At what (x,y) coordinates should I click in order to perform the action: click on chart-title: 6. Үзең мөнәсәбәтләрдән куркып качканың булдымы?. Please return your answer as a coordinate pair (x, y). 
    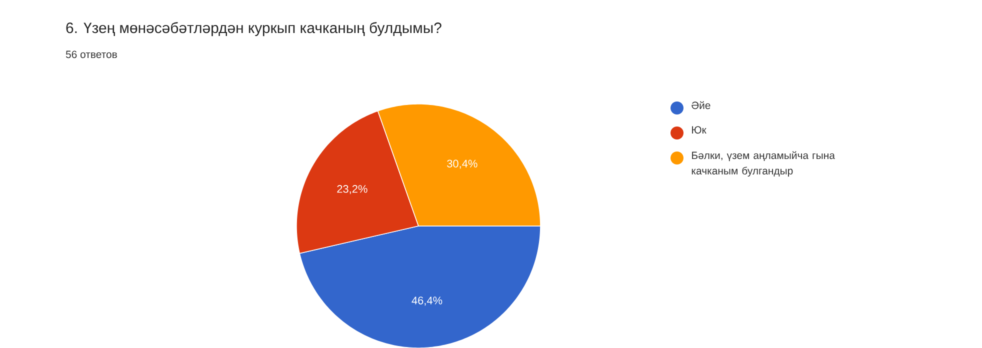
    Looking at the image, I should click on (254, 29).